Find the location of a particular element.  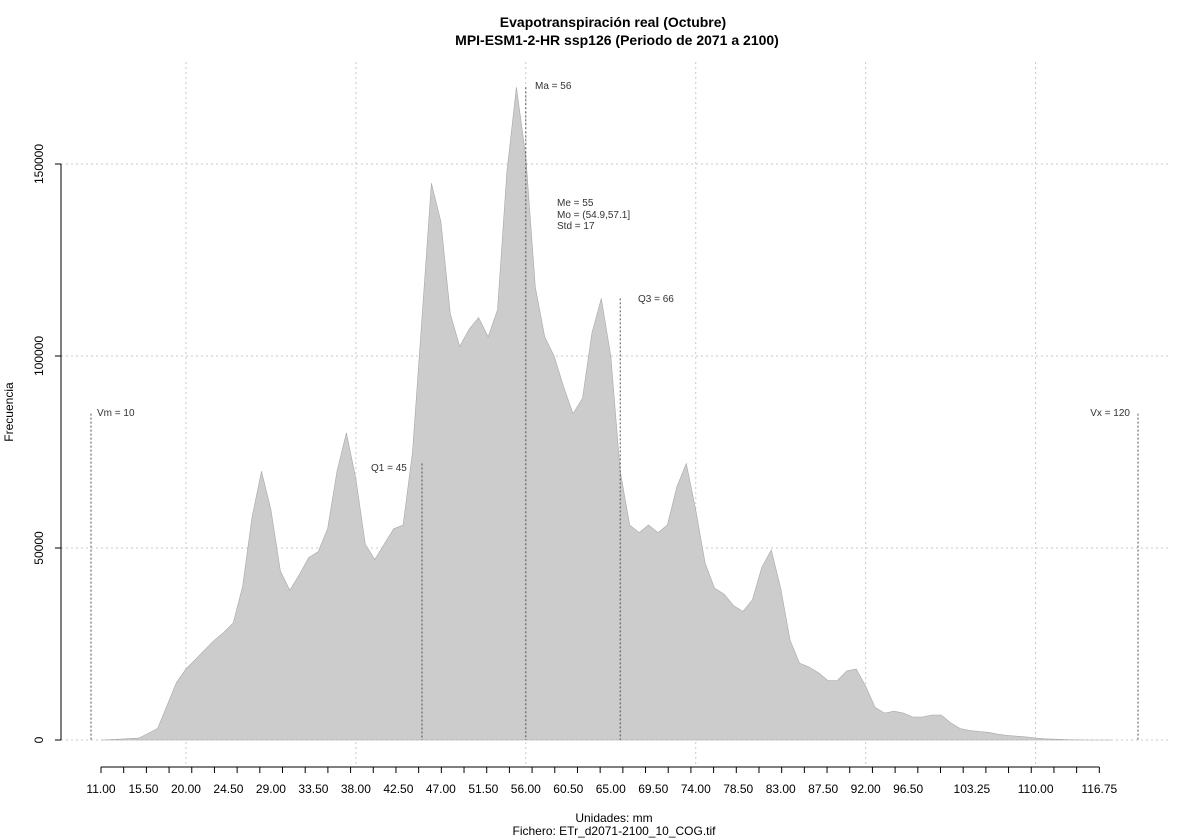

x-tick-label: 51.50 is located at coordinates (483, 789).